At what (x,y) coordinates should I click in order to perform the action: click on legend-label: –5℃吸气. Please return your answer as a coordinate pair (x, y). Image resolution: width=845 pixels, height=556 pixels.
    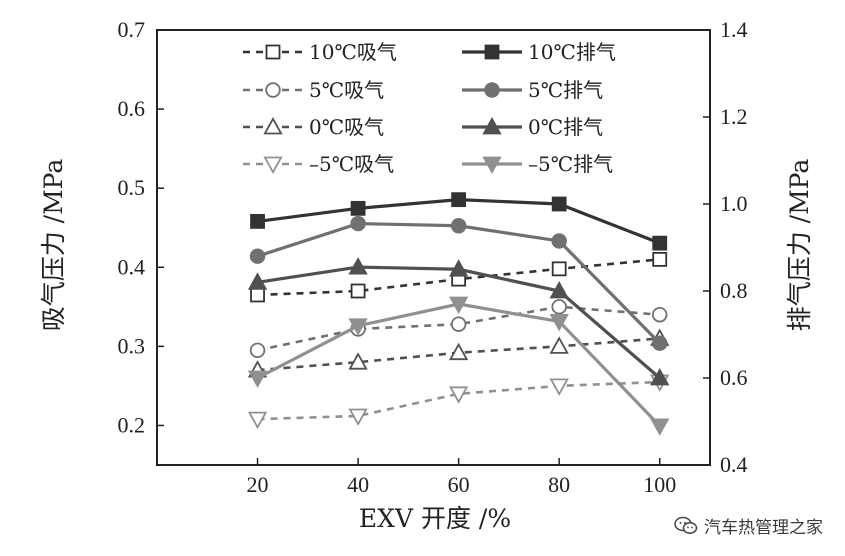
    Looking at the image, I should click on (351, 164).